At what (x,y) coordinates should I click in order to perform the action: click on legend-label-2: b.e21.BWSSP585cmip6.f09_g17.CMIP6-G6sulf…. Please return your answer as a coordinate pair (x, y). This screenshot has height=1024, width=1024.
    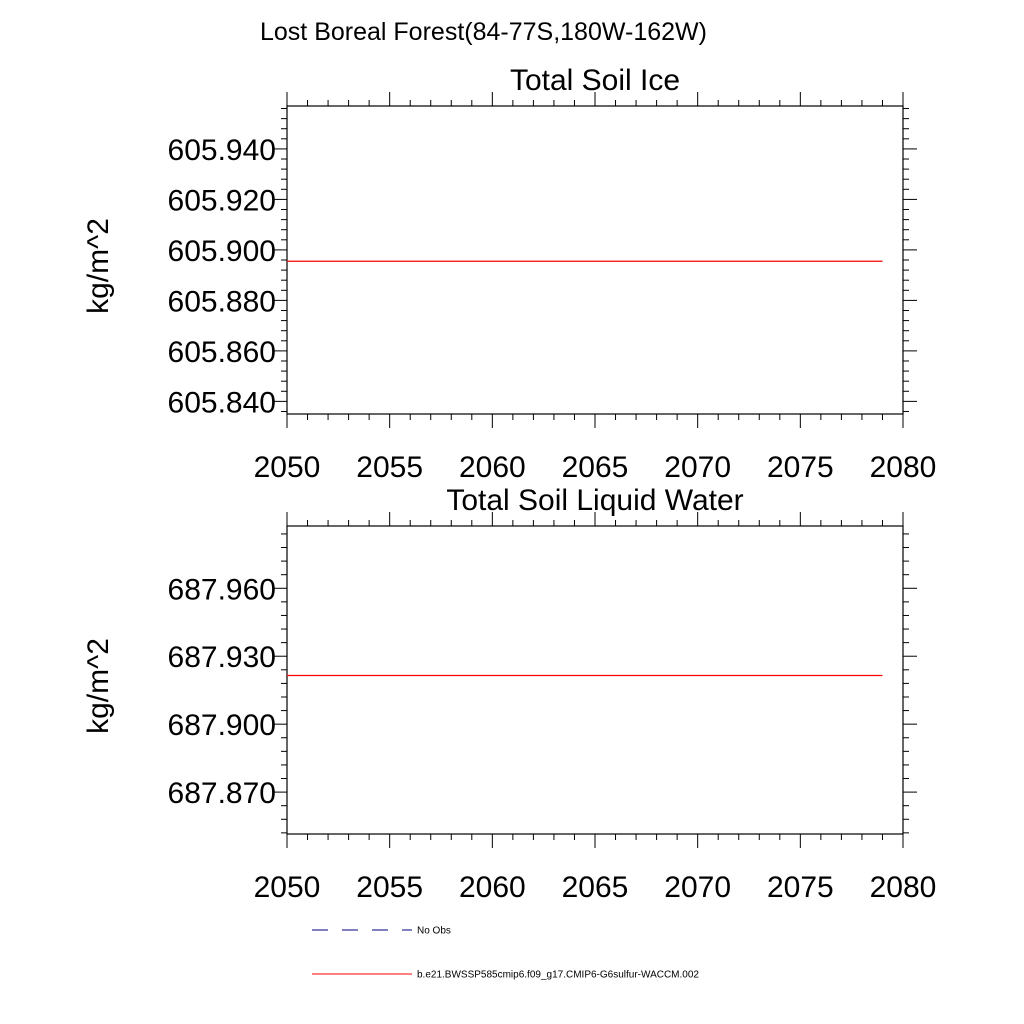
    Looking at the image, I should click on (558, 975).